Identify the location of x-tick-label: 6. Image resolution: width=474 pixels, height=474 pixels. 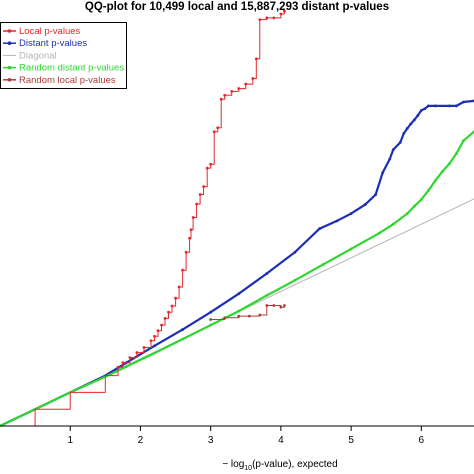
(422, 440).